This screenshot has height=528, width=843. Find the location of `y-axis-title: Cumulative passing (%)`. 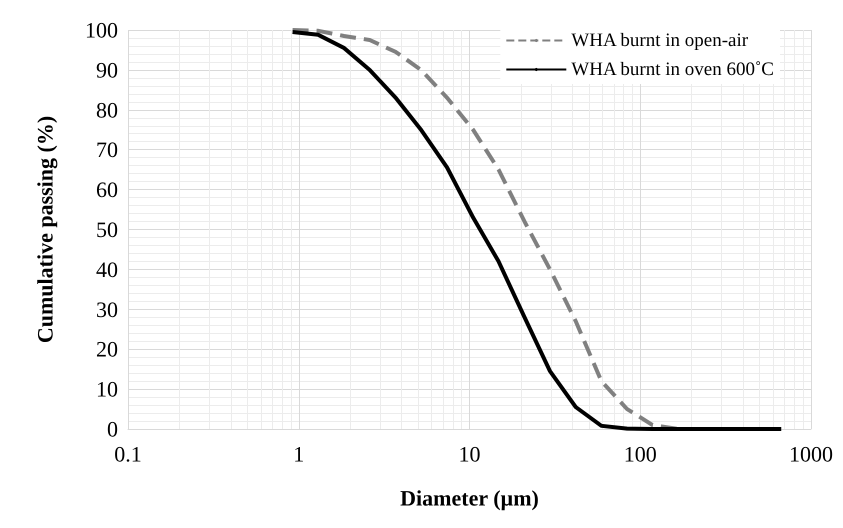

y-axis-title: Cumulative passing (%) is located at coordinates (45, 230).